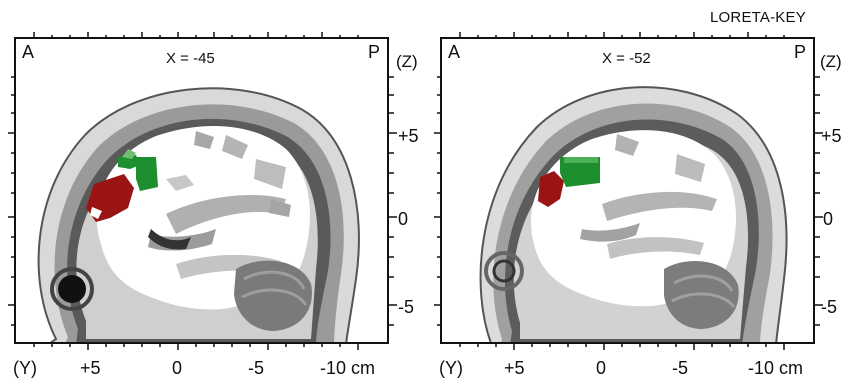 The height and width of the screenshot is (385, 847). I want to click on y-tick-minus10-left: -10 cm, so click(348, 368).